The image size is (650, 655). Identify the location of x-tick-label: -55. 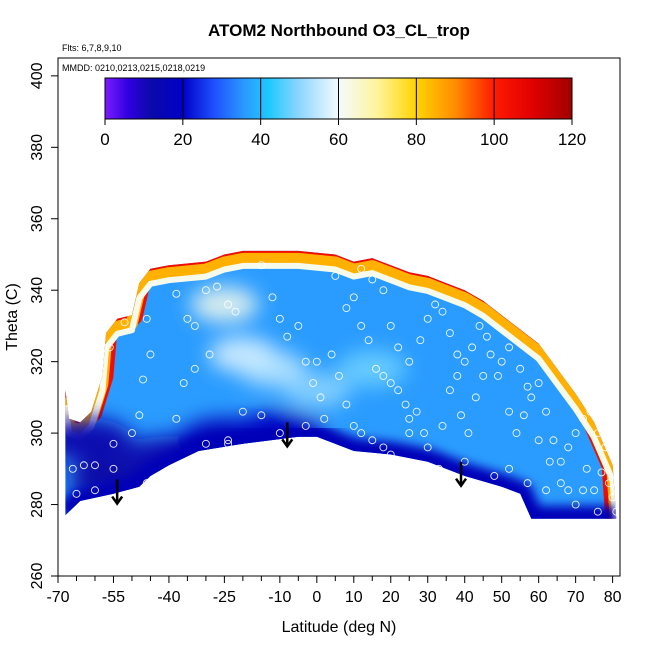
(113, 597).